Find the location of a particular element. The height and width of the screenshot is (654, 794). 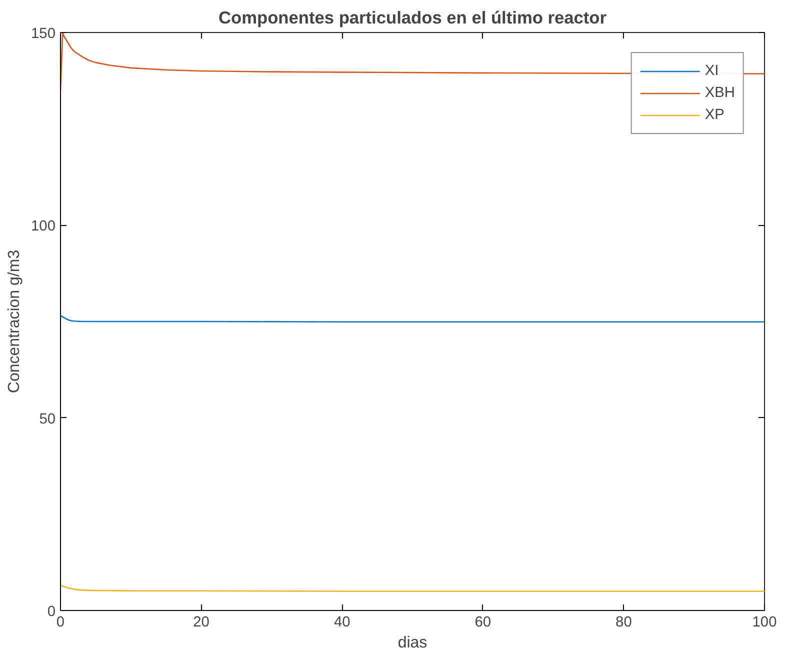

x-tick-label: 60 is located at coordinates (483, 622).